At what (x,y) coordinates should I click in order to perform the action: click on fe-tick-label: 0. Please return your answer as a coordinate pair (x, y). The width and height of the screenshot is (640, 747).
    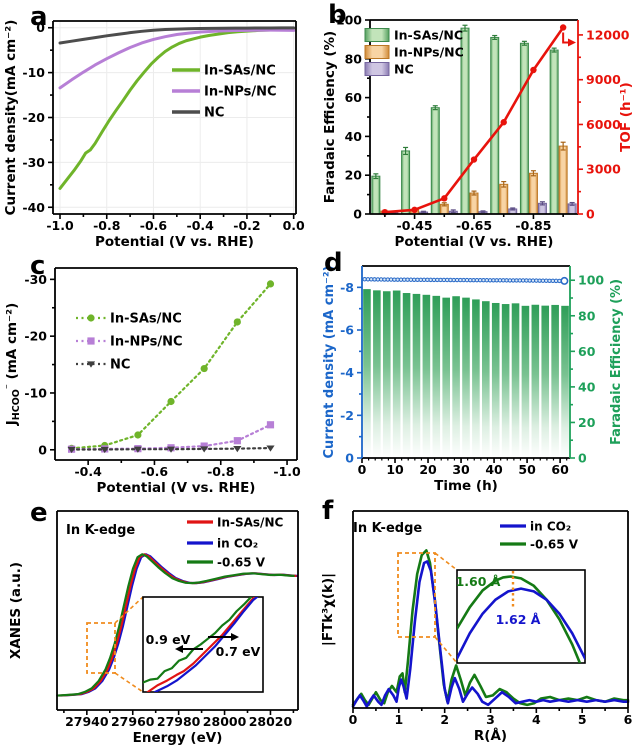
    Looking at the image, I should click on (582, 458).